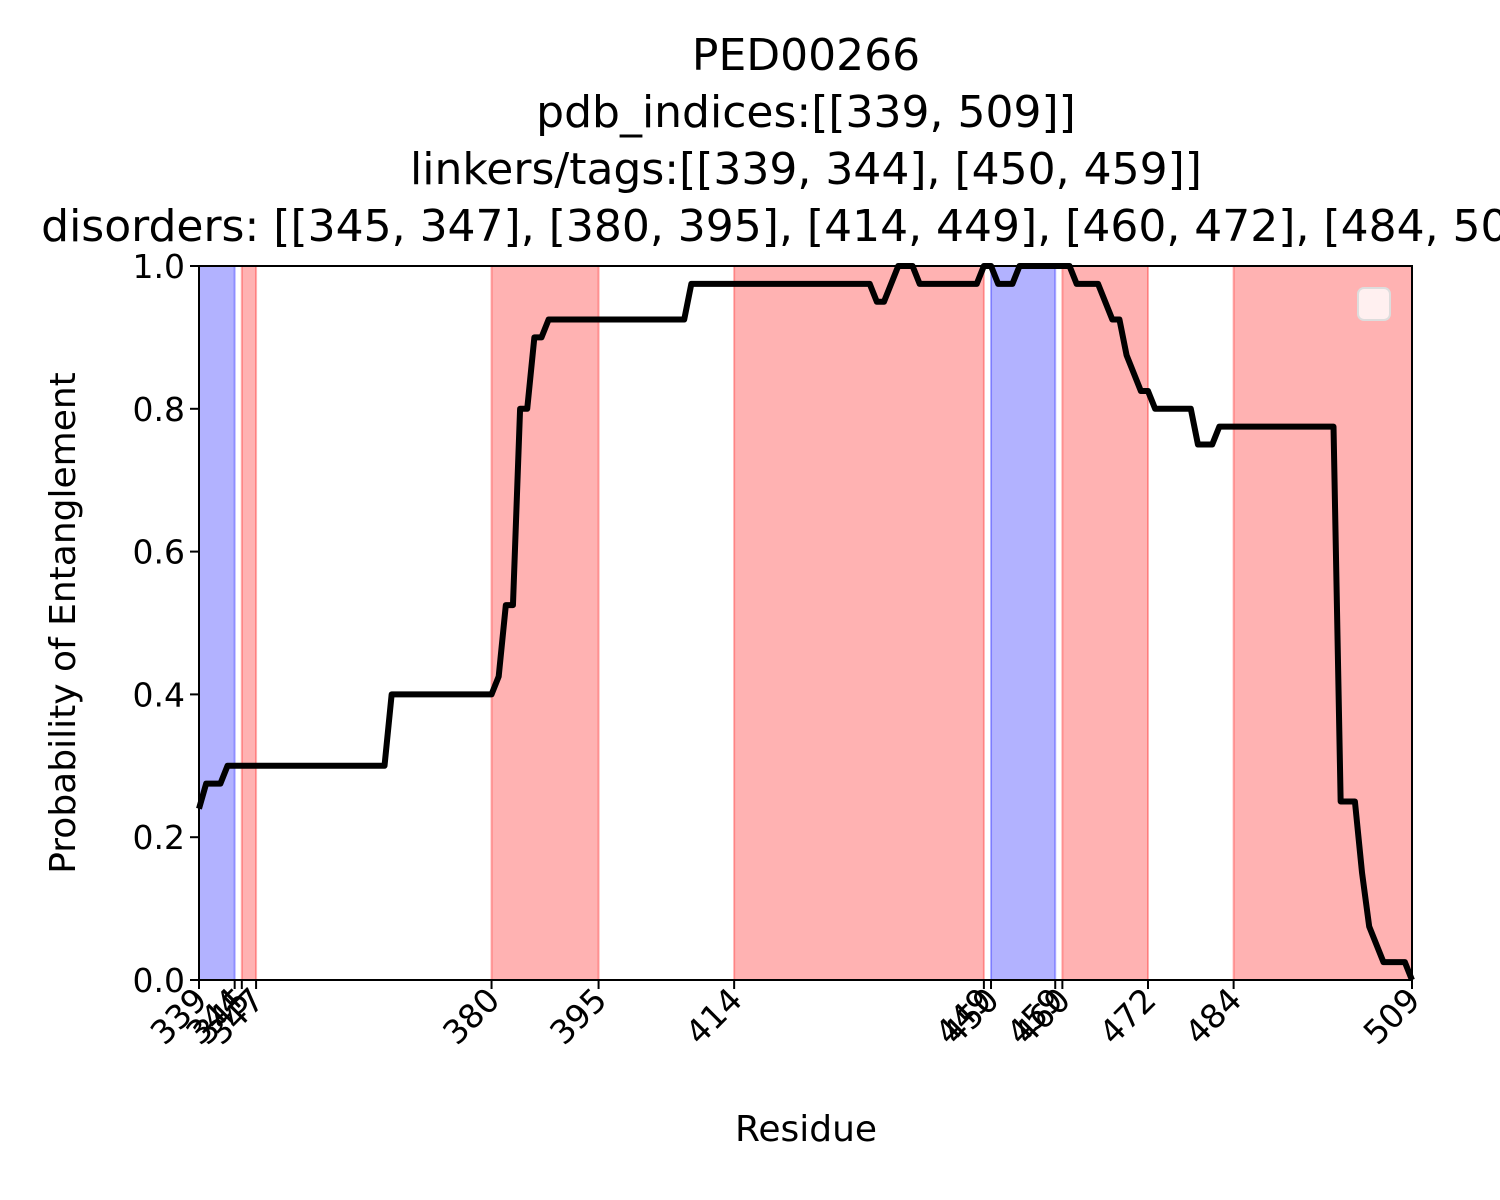 The width and height of the screenshot is (1500, 1200). What do you see at coordinates (159, 980) in the screenshot?
I see `y-tick-label: 0.0` at bounding box center [159, 980].